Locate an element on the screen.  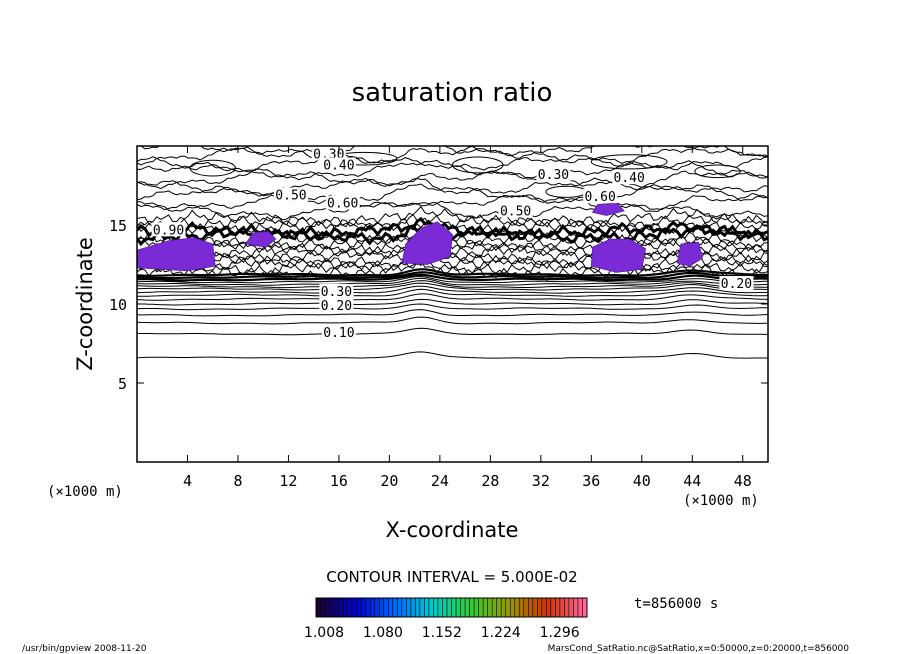
colorbar-tick-labels: 1.008 1.080 1.152 1.224 1.296 is located at coordinates (442, 633).